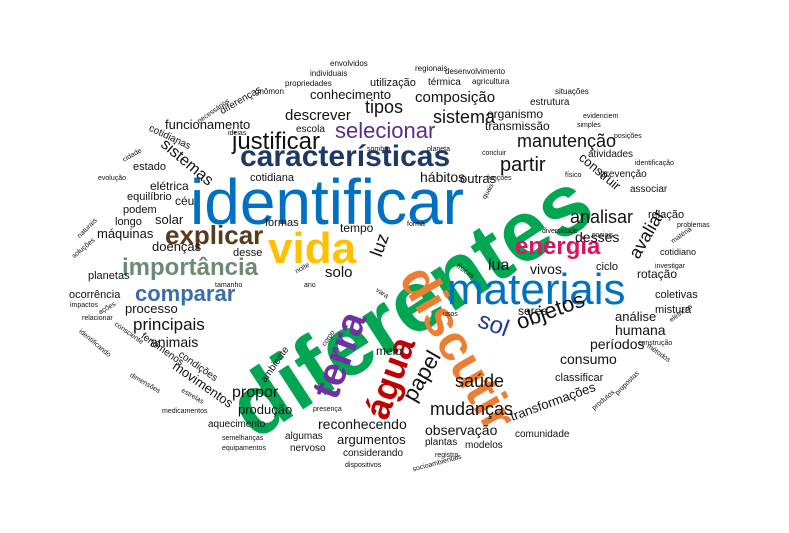  What do you see at coordinates (95, 295) in the screenshot?
I see `word-ocorrencia: ocorrência` at bounding box center [95, 295].